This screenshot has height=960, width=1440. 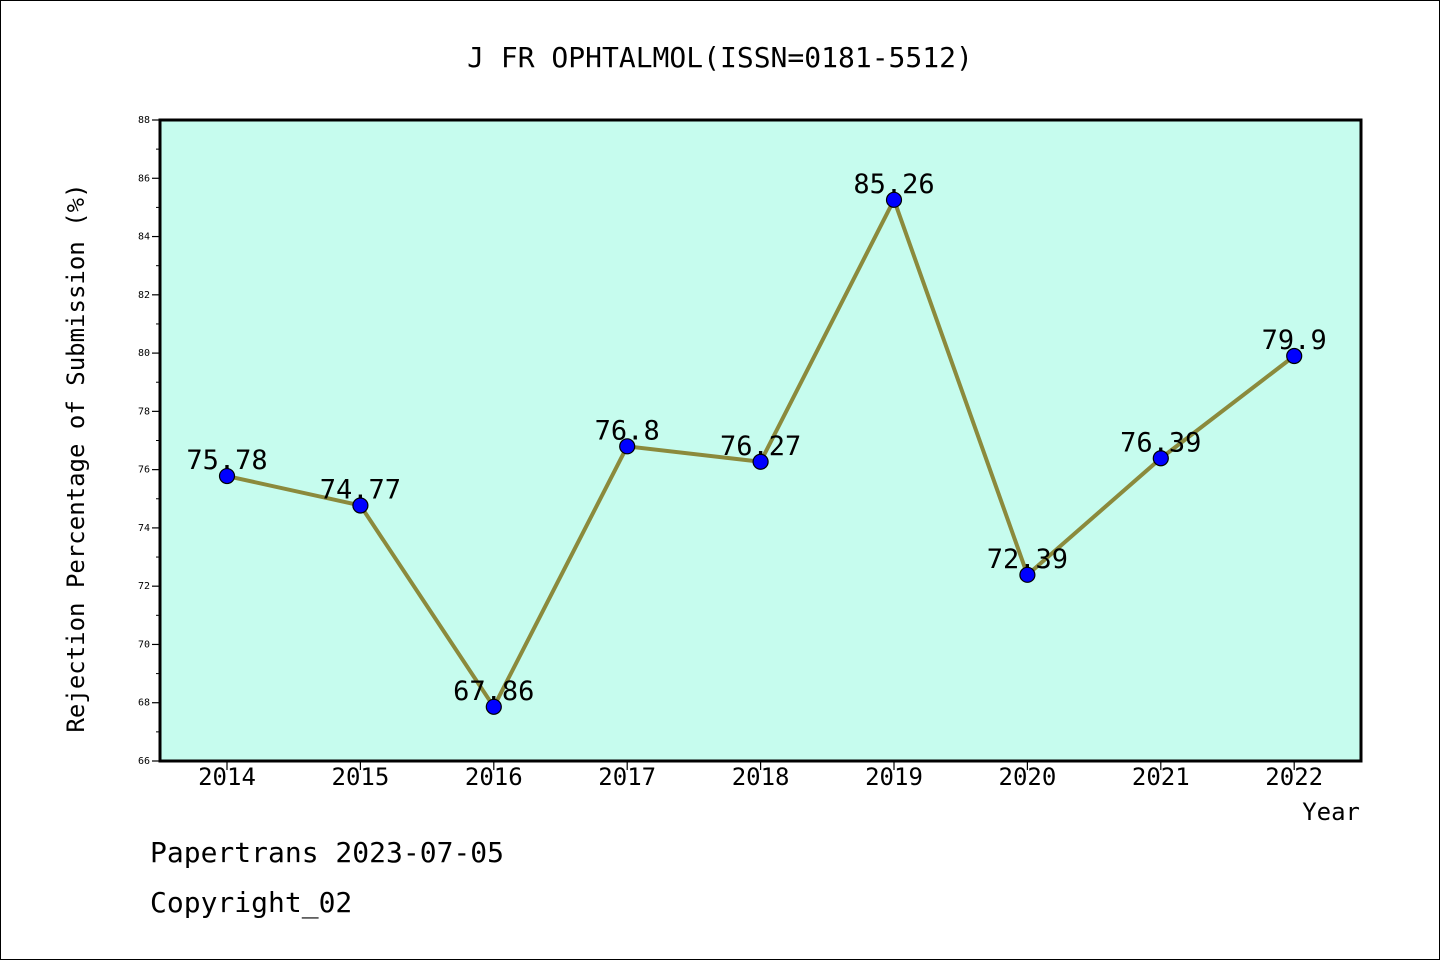 I want to click on x-tick-label: 2020, so click(x=1028, y=777).